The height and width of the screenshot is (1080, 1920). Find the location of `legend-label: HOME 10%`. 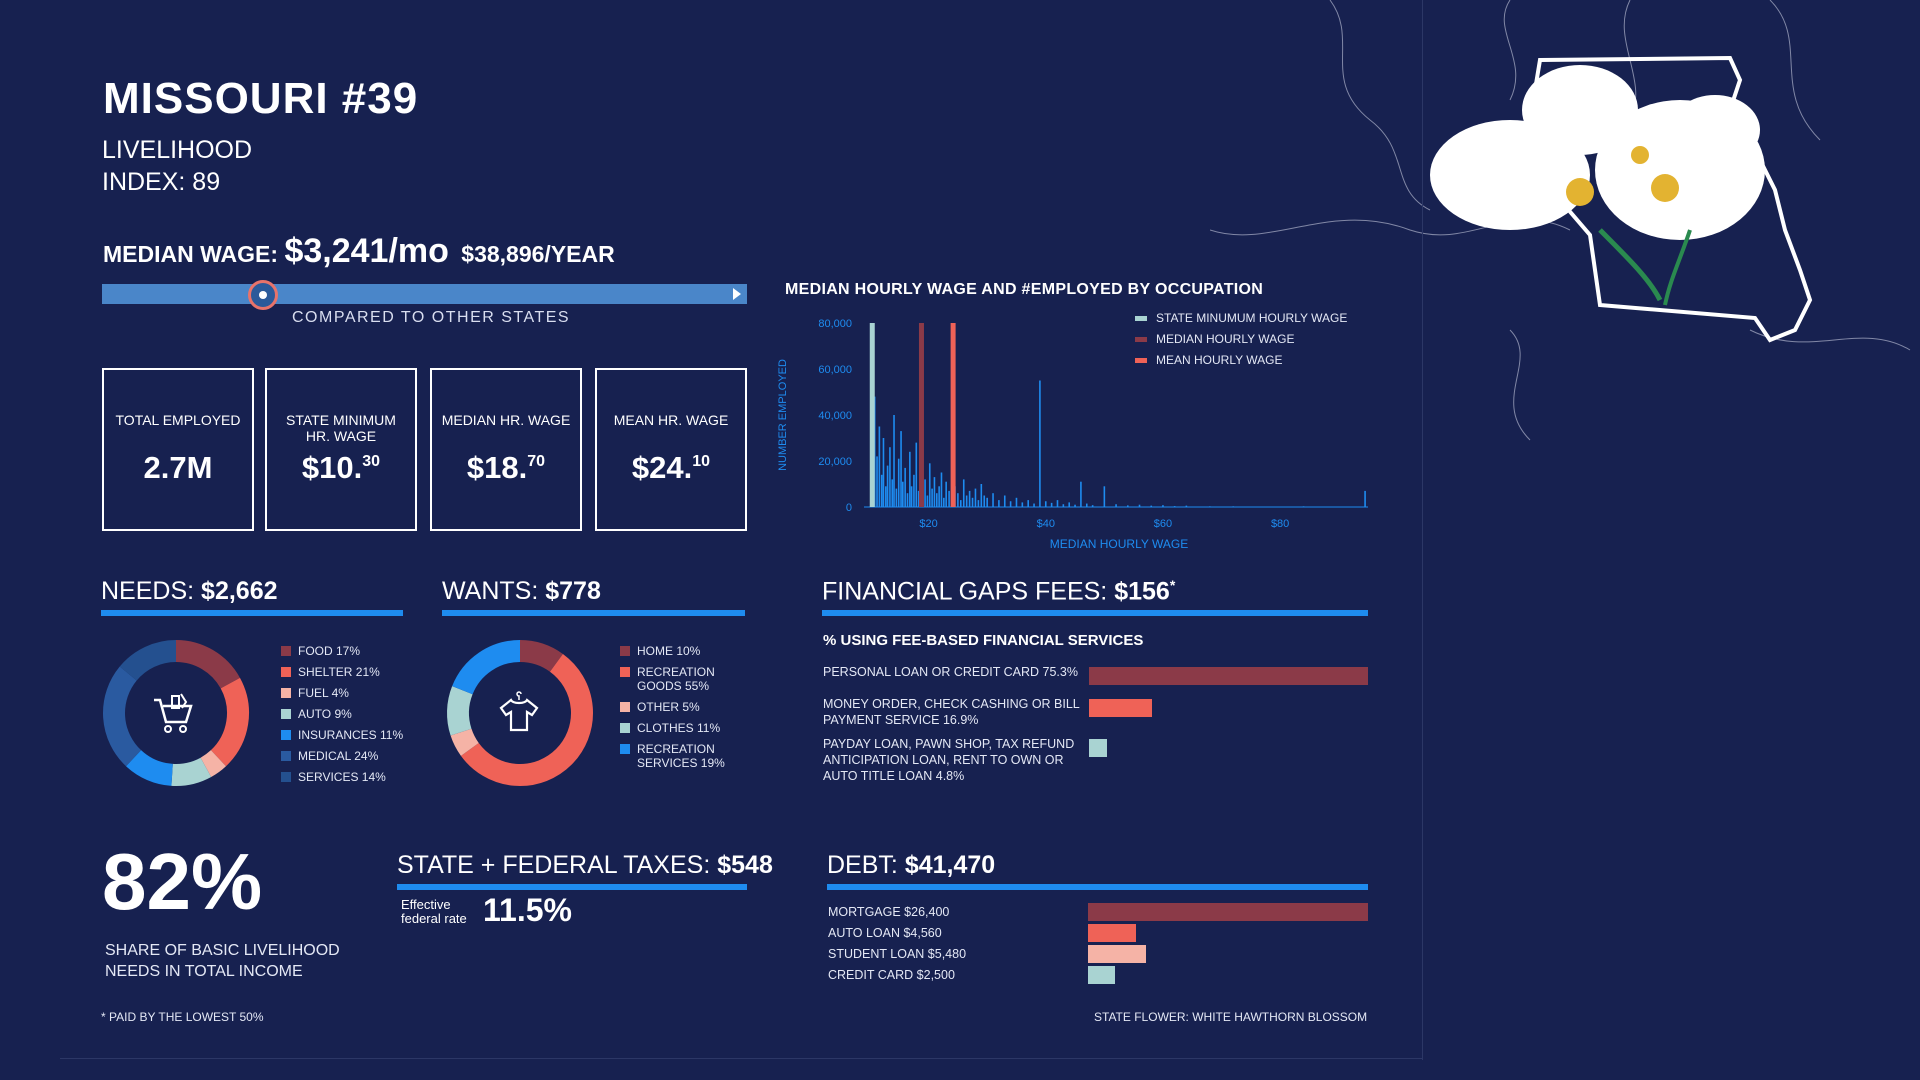

legend-label: HOME 10% is located at coordinates (669, 651).